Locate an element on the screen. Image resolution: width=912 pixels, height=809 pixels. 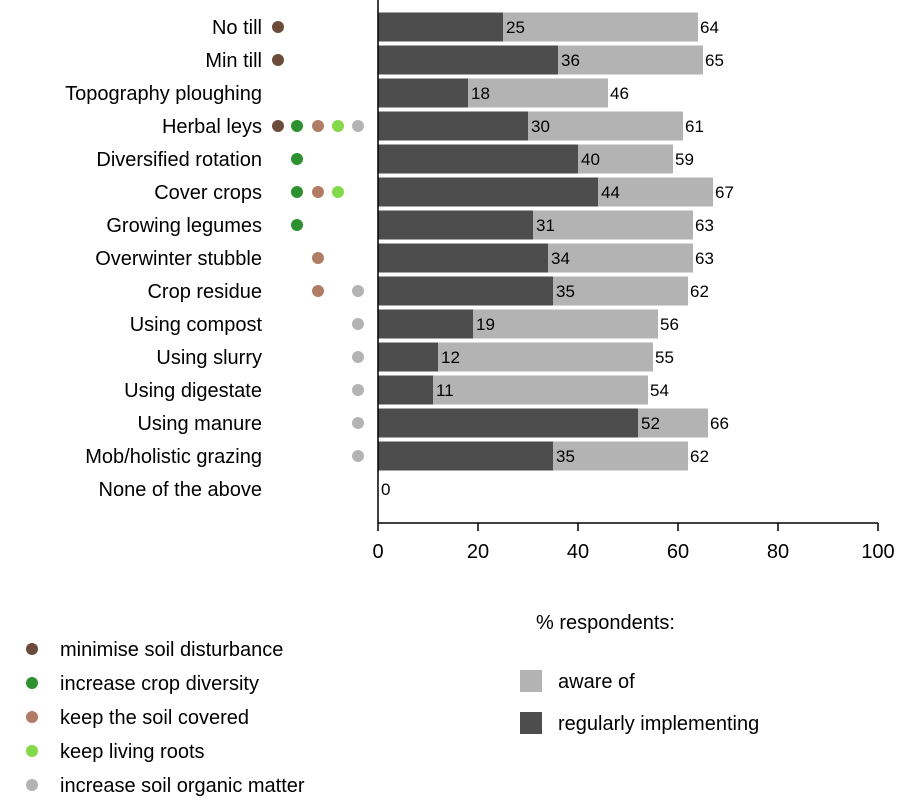
label-implementing-topography-ploughing: 18 is located at coordinates (480, 93).